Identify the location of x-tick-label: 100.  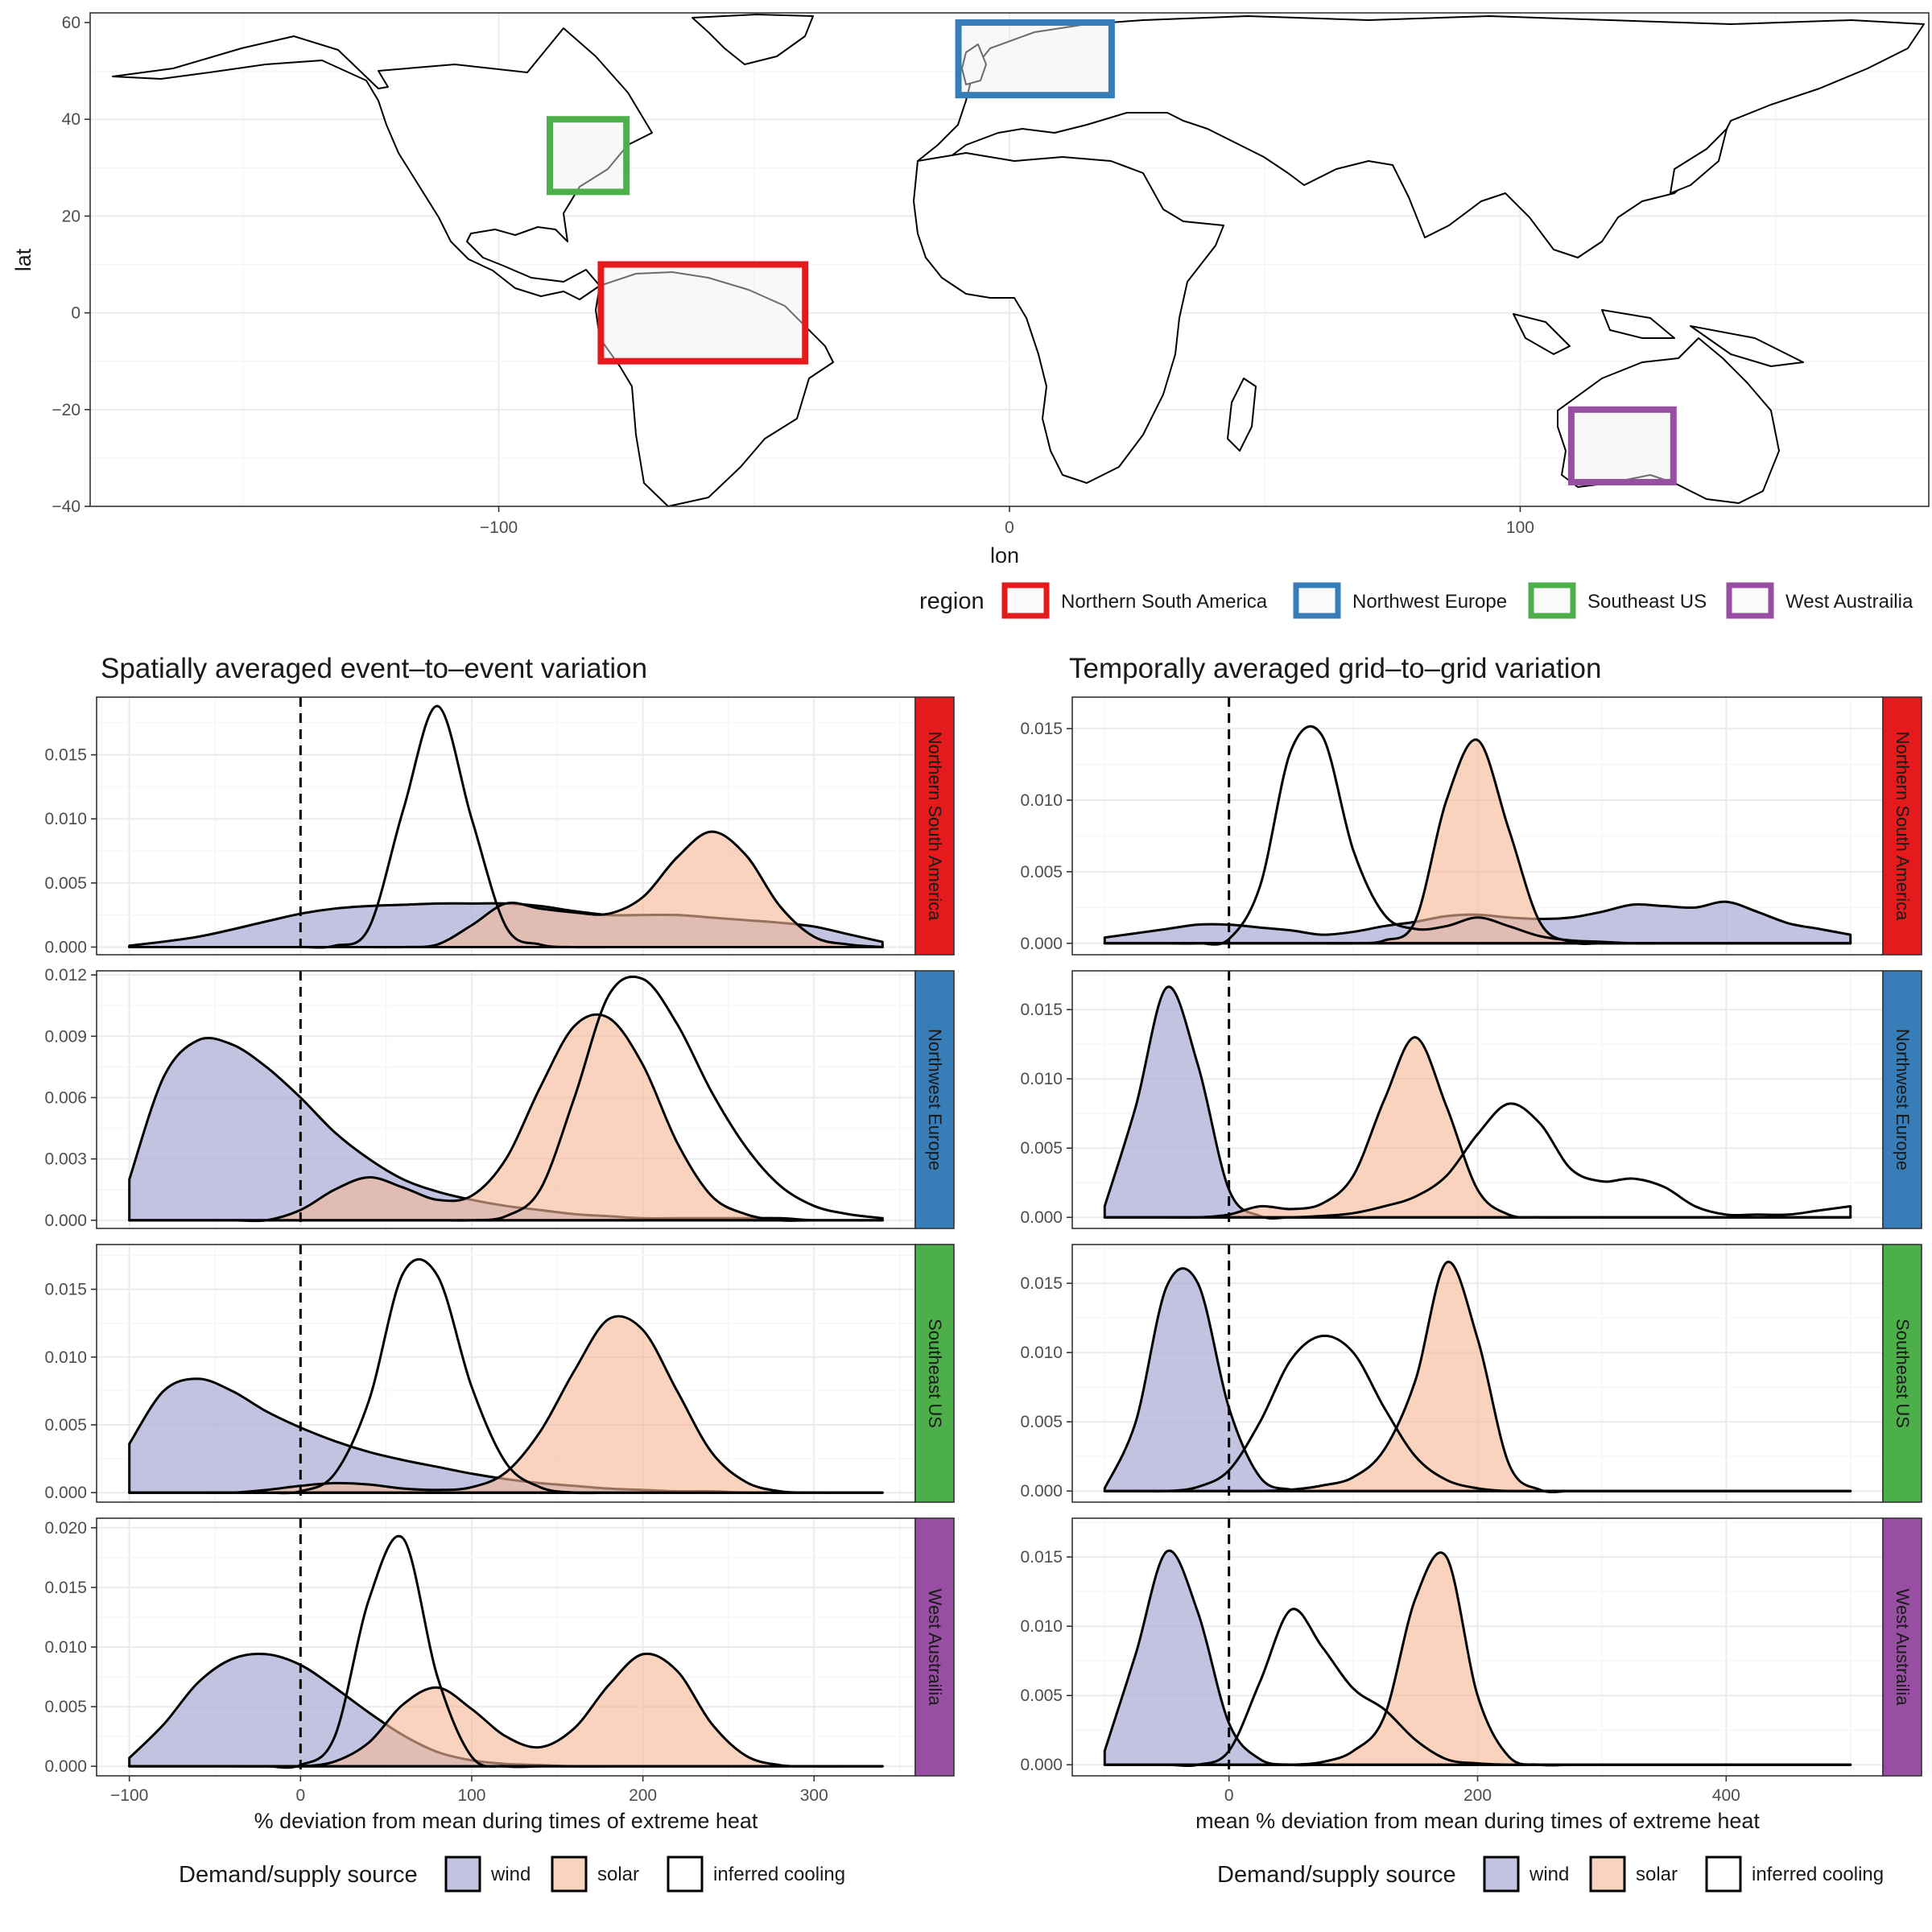
(471, 1795).